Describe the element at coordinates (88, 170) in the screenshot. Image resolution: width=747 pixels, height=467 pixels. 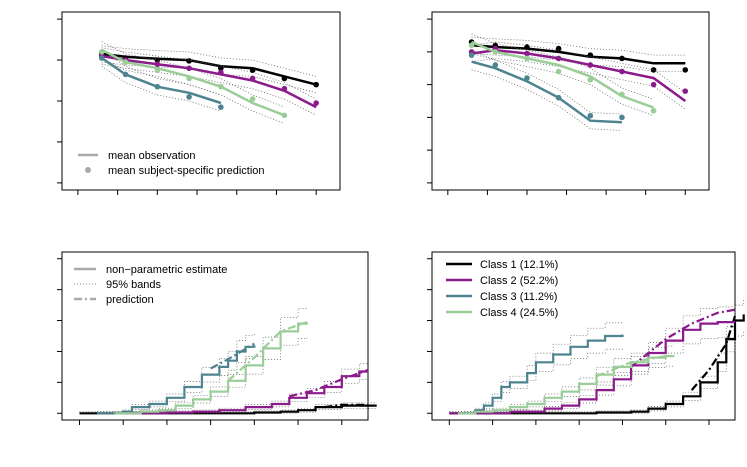
I see `legend-mean-prediction-dot` at that location.